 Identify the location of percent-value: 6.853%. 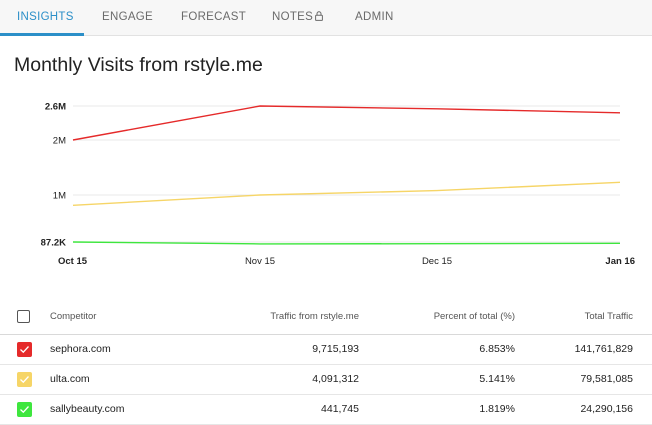
(497, 349).